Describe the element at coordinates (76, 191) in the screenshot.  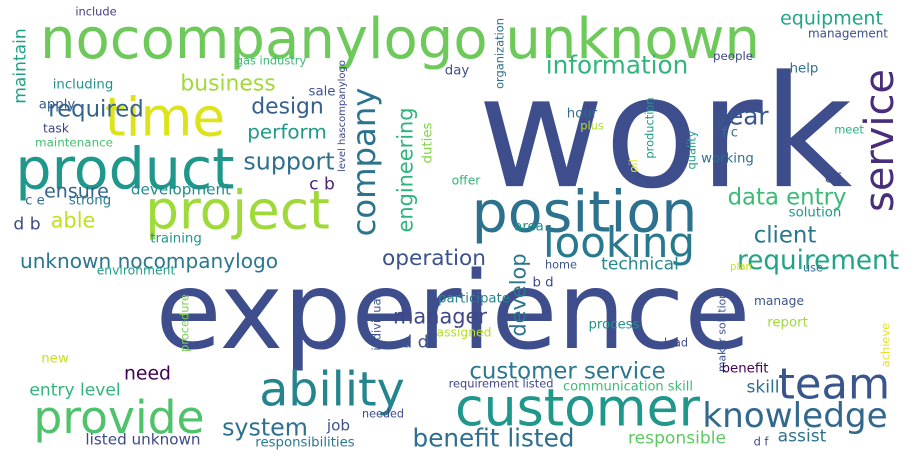
I see `word: ensure` at that location.